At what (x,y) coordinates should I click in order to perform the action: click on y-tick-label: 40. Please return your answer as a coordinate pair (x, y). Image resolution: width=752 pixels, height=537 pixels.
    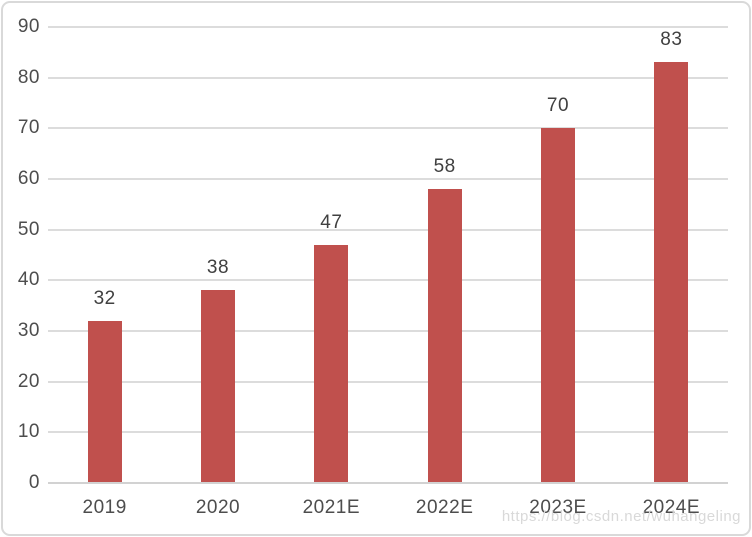
    Looking at the image, I should click on (28, 280).